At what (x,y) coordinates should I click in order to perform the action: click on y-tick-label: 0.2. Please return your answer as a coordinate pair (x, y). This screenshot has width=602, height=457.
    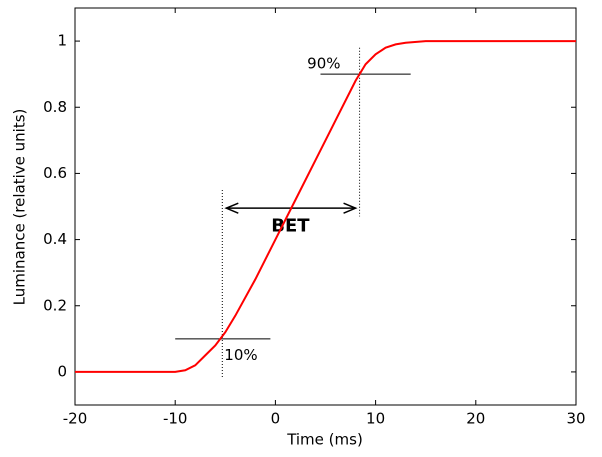
    Looking at the image, I should click on (55, 305).